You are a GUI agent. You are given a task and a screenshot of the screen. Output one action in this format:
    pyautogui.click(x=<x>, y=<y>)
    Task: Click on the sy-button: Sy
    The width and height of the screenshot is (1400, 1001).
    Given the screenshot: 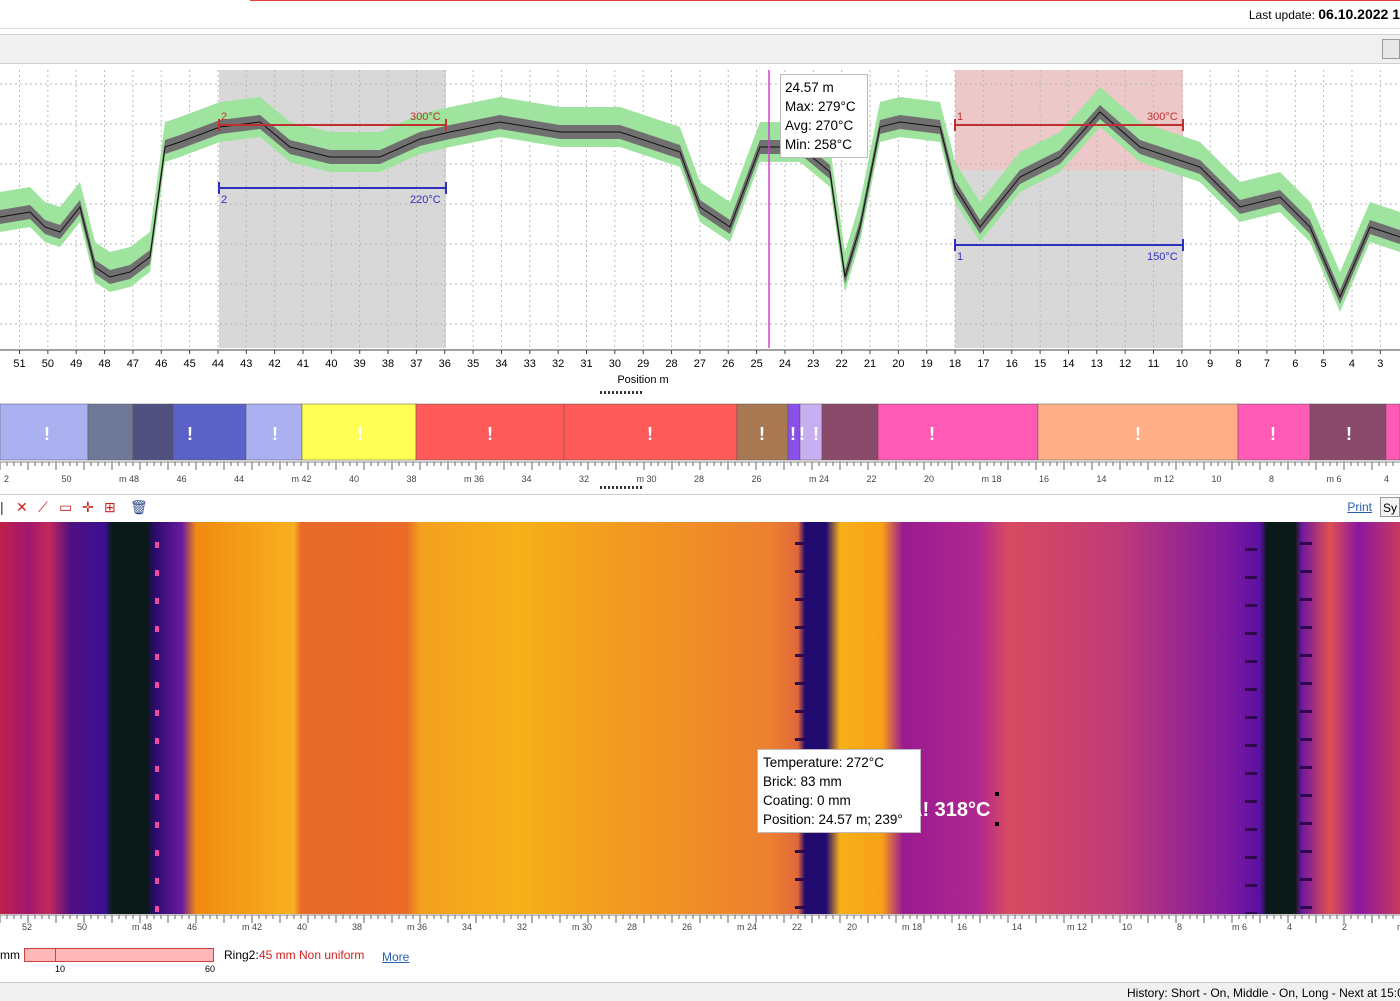 What is the action you would take?
    pyautogui.click(x=1390, y=507)
    